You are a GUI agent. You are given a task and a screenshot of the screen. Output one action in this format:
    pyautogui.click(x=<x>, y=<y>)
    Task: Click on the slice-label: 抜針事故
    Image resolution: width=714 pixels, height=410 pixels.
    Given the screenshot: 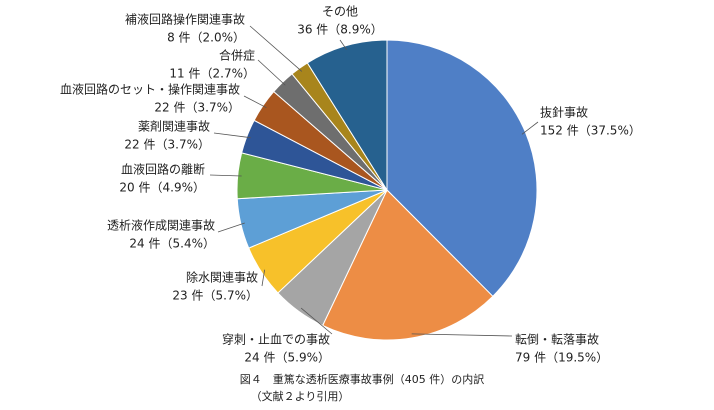 What is the action you would take?
    pyautogui.click(x=564, y=112)
    